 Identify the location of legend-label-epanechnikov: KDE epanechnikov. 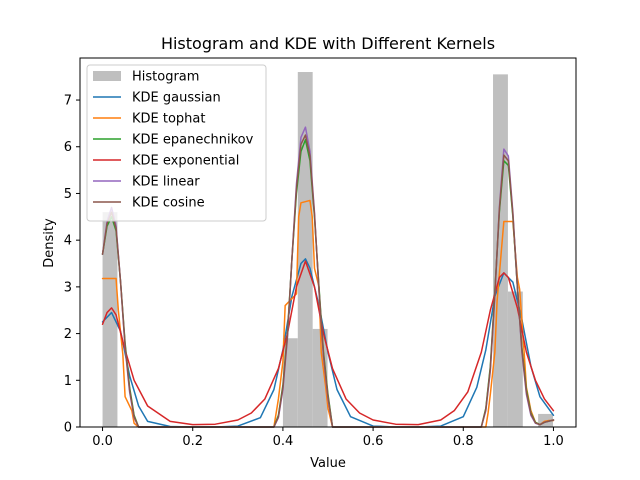
(193, 140).